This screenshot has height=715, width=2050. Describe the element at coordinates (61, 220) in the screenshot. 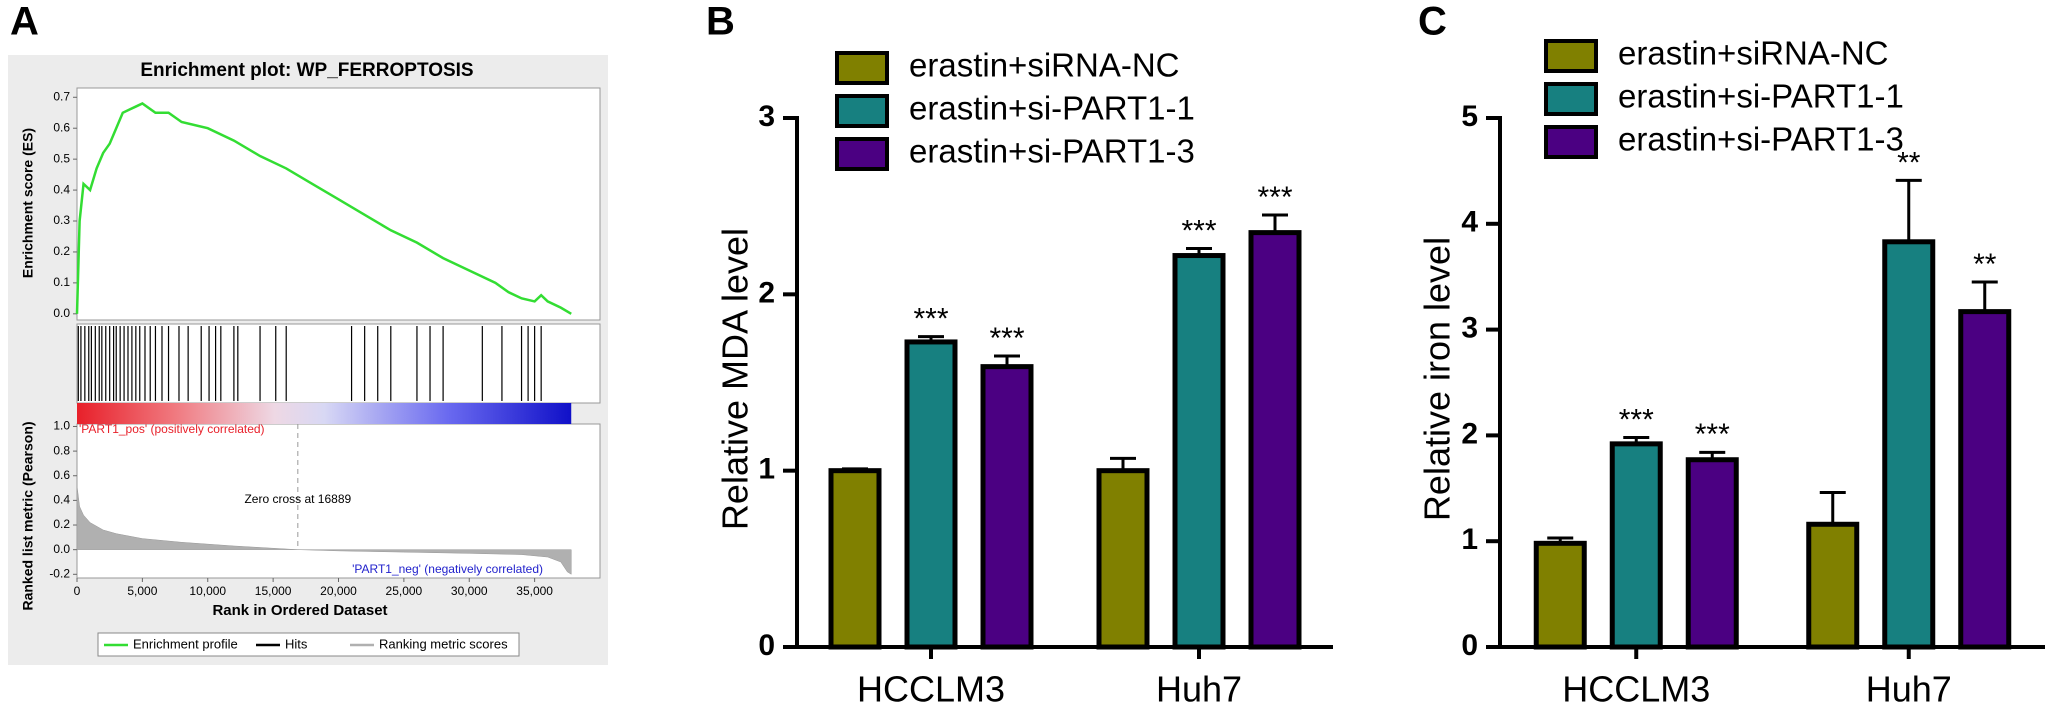

I see `y-tick-label: 0.3` at that location.